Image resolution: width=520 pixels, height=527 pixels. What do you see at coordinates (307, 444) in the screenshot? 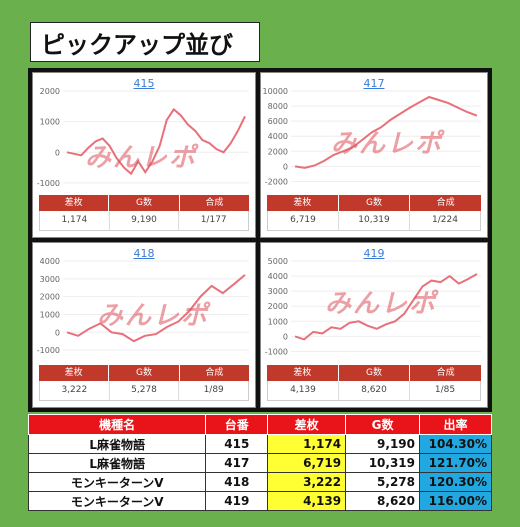
I see `cell-diff: 1,174` at bounding box center [307, 444].